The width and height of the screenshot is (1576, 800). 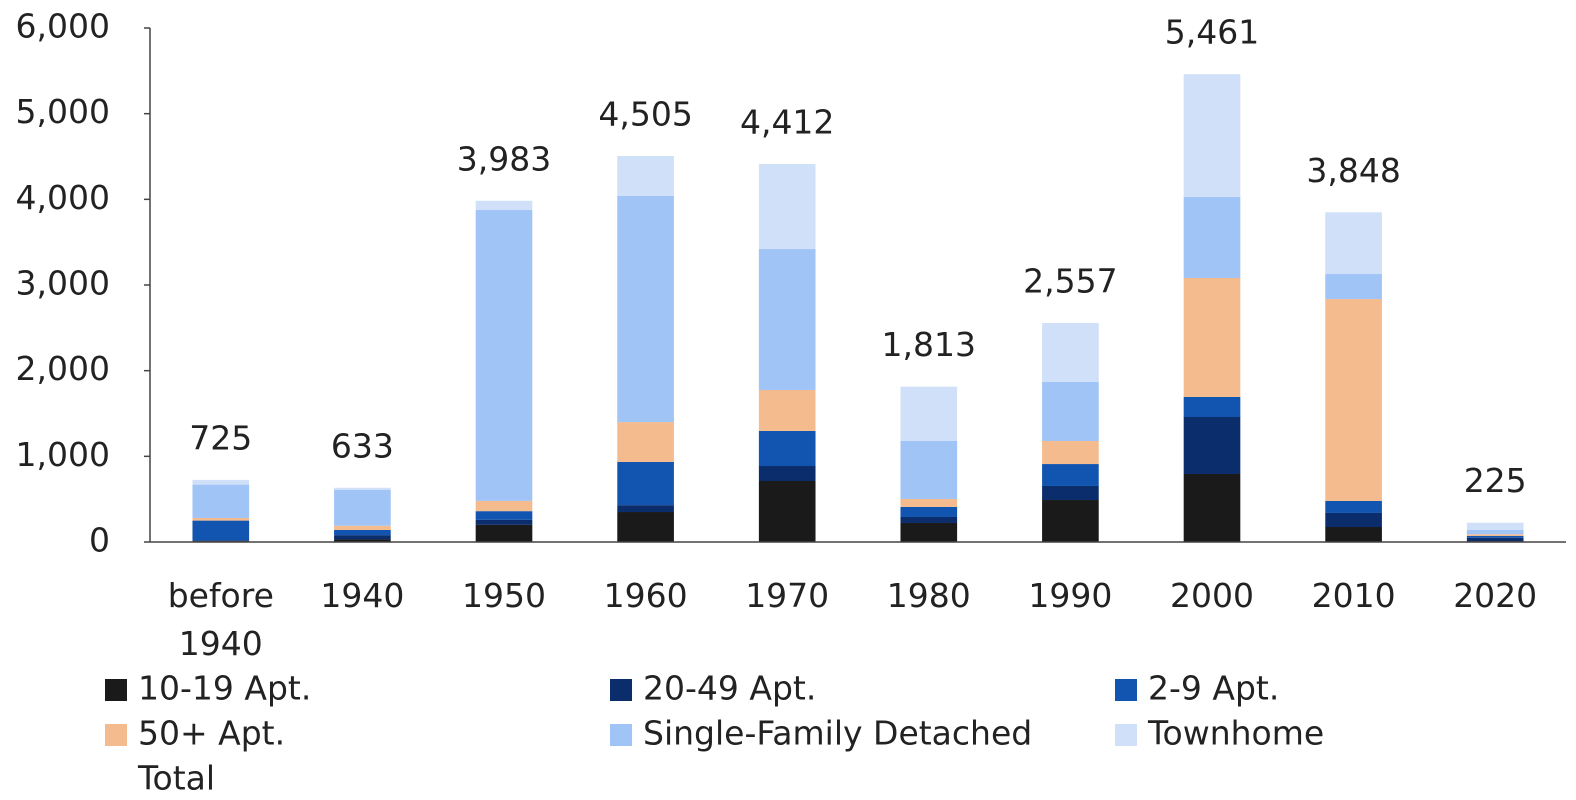 What do you see at coordinates (63, 26) in the screenshot?
I see `y-tick-label: 6,000` at bounding box center [63, 26].